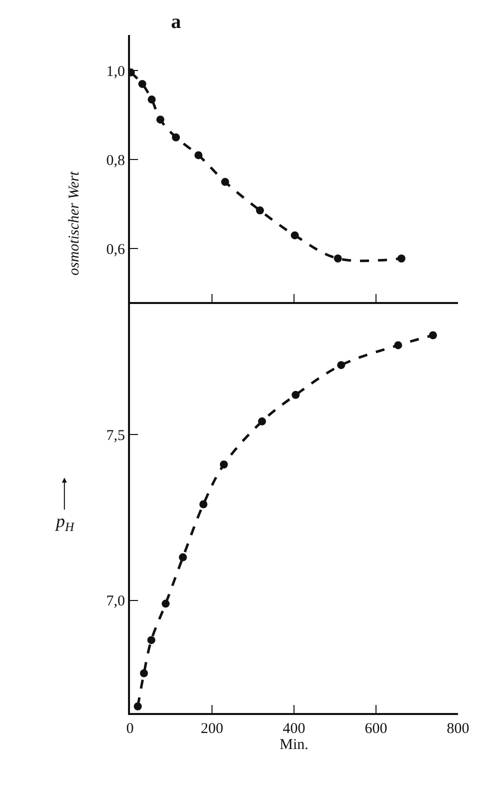 The image size is (500, 805). What do you see at coordinates (115, 160) in the screenshot?
I see `y-tick-label: 0,8` at bounding box center [115, 160].